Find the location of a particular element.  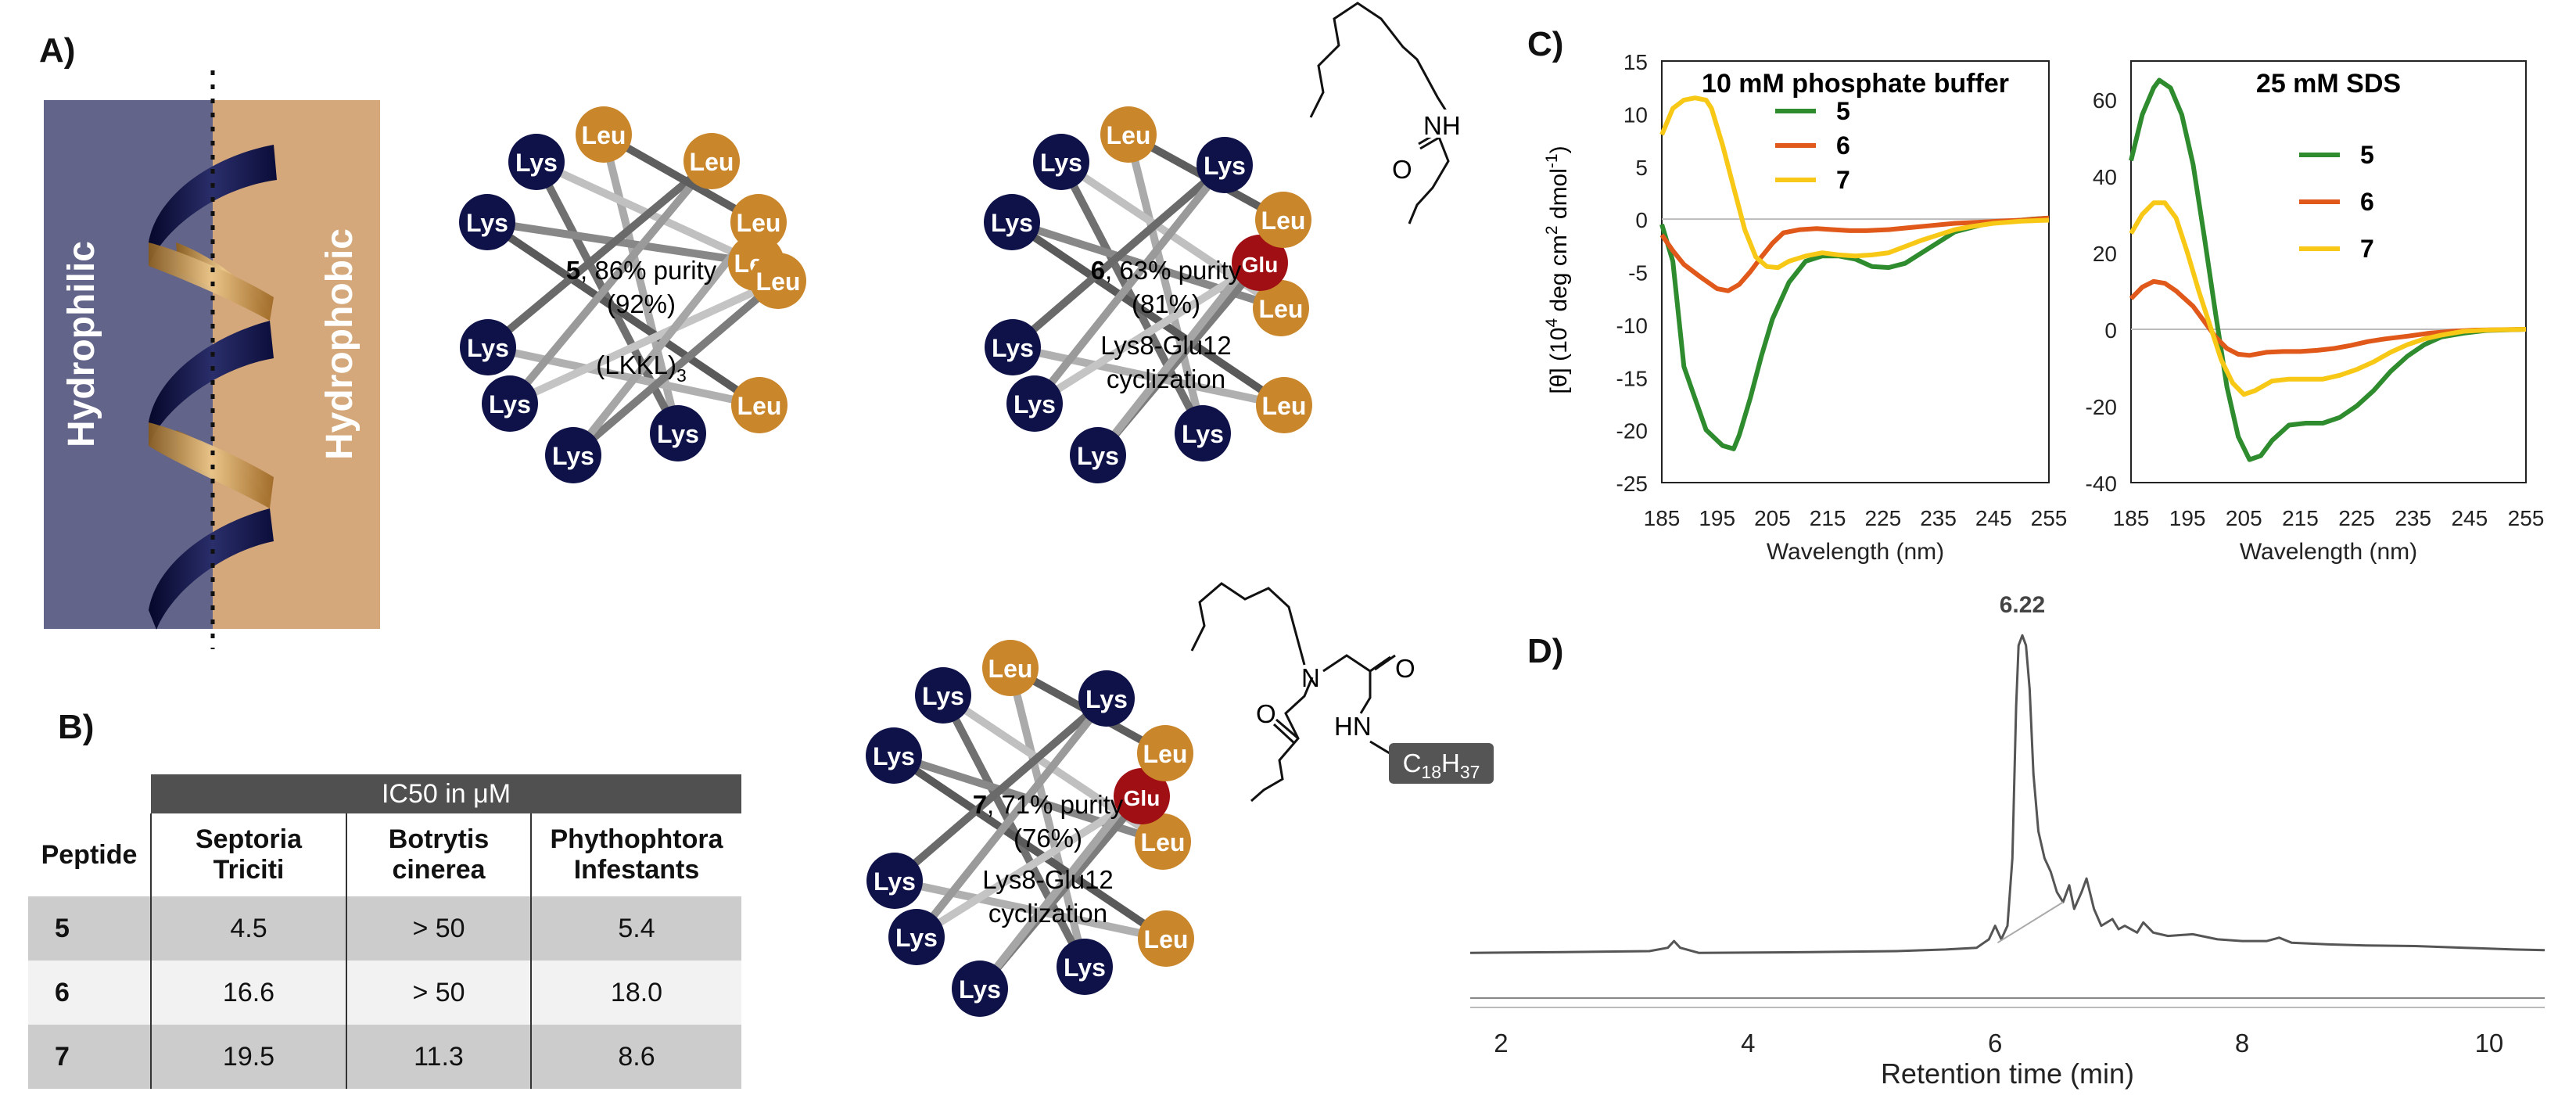

wheel7-alkyl-tag-label: C18H37 is located at coordinates (1441, 765).